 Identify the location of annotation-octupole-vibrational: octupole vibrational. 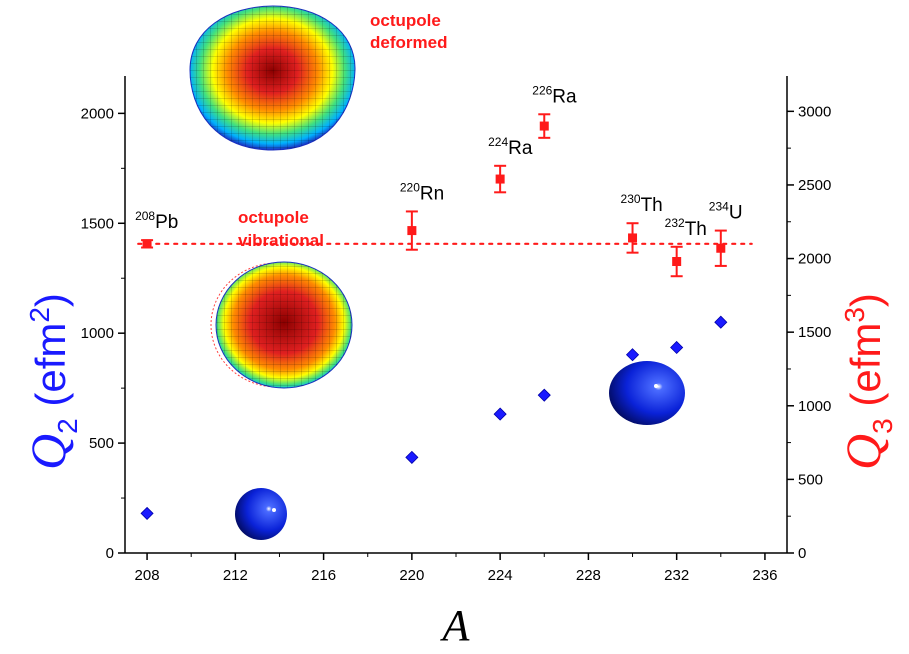
(281, 229).